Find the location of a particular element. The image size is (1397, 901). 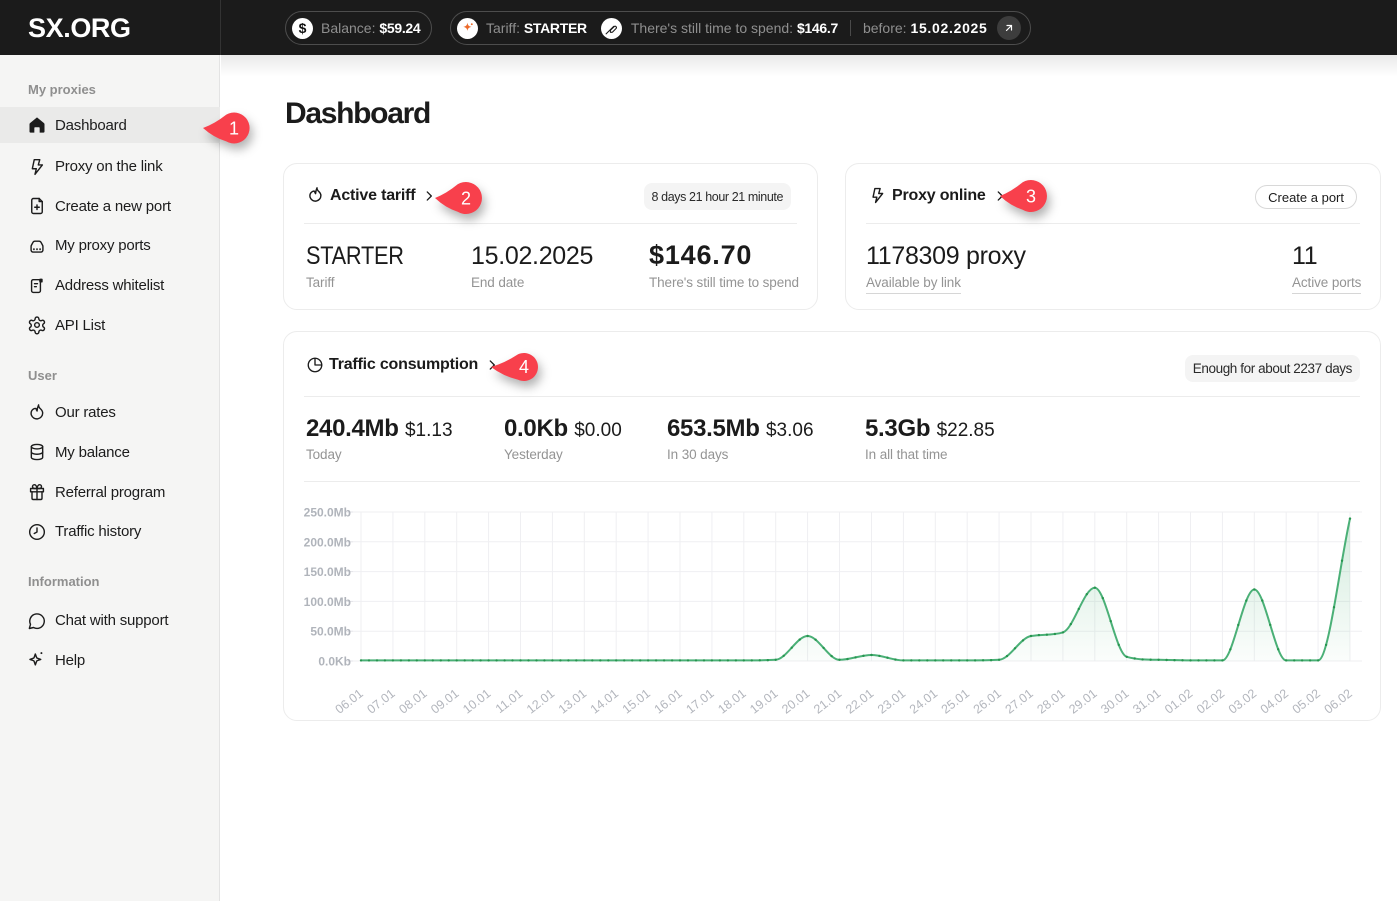

svg-text: 17.01 is located at coordinates (699, 701).